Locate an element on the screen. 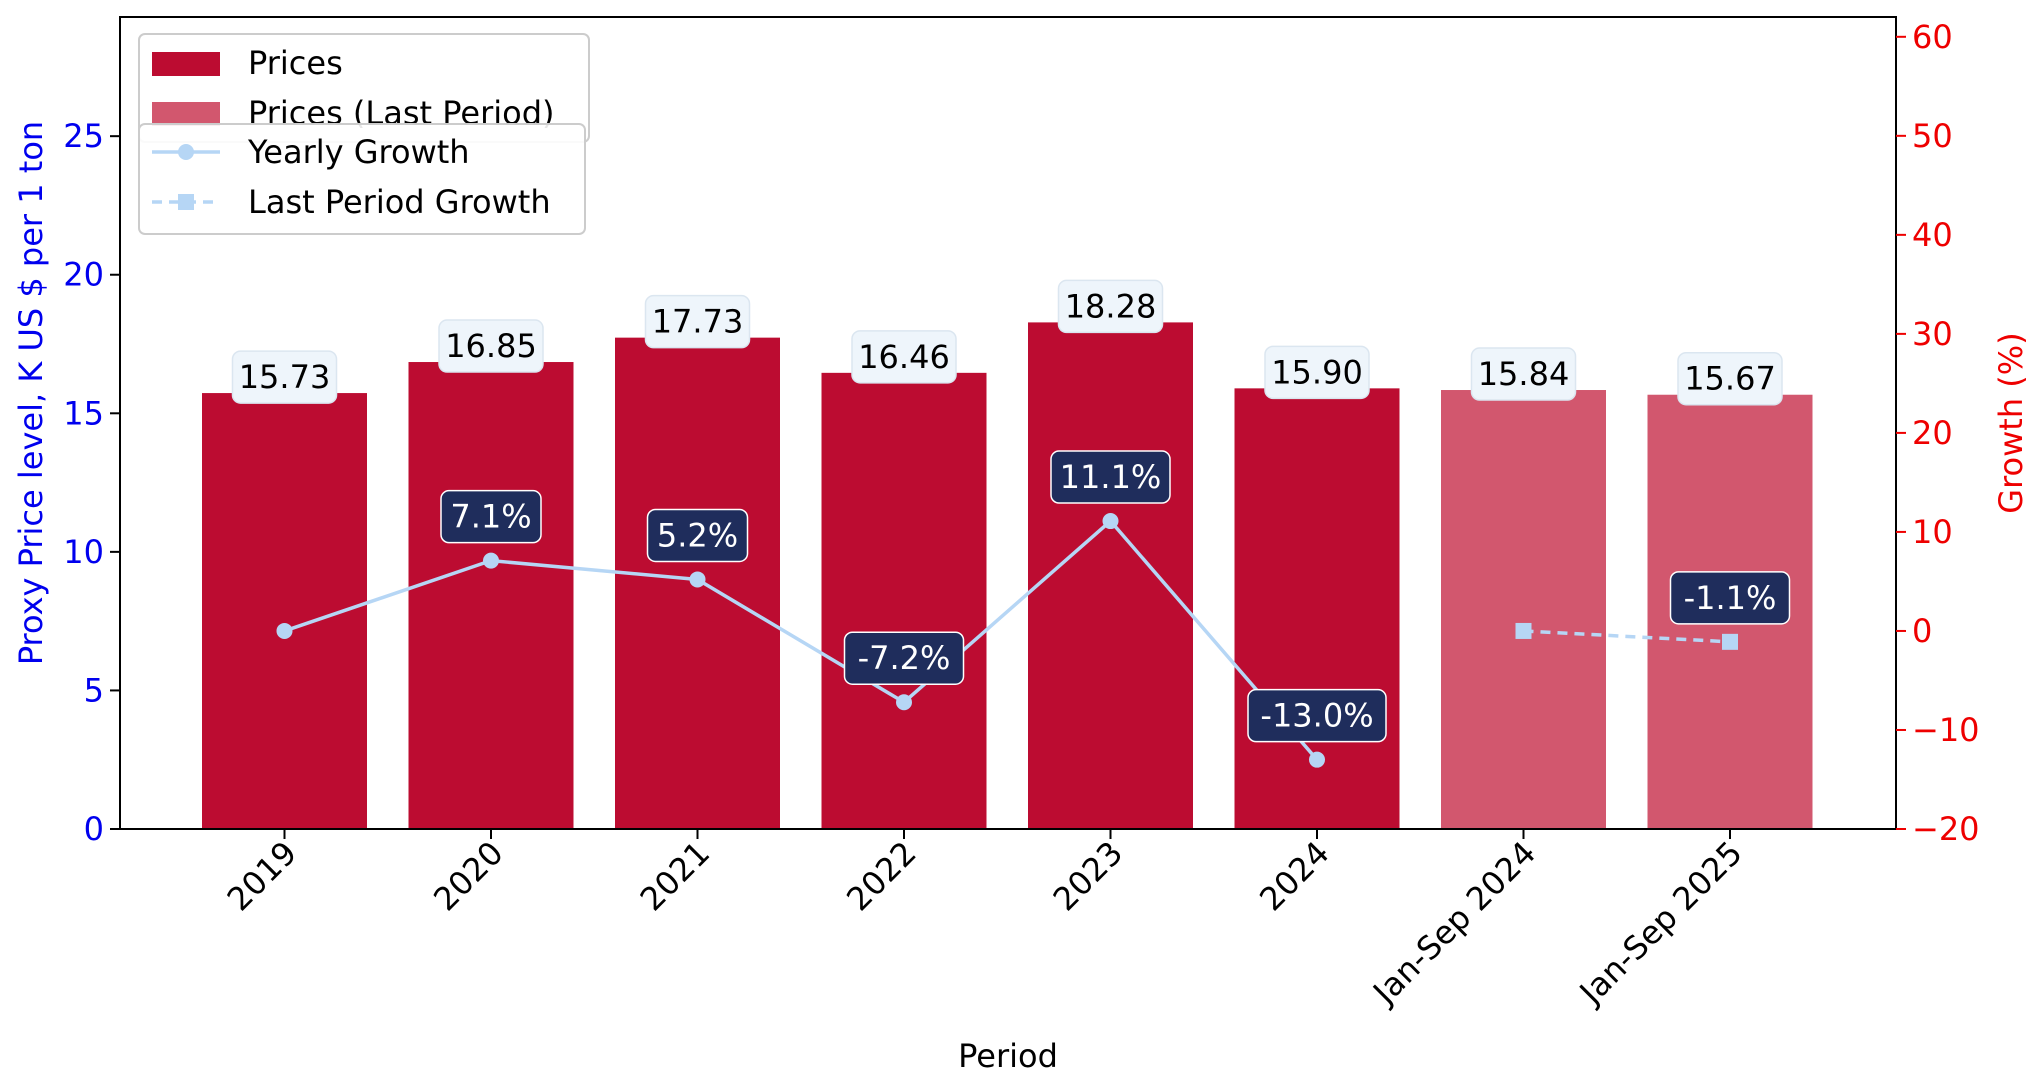 This screenshot has height=1086, width=2032. bar-value-label-5: 15.90 is located at coordinates (1317, 372).